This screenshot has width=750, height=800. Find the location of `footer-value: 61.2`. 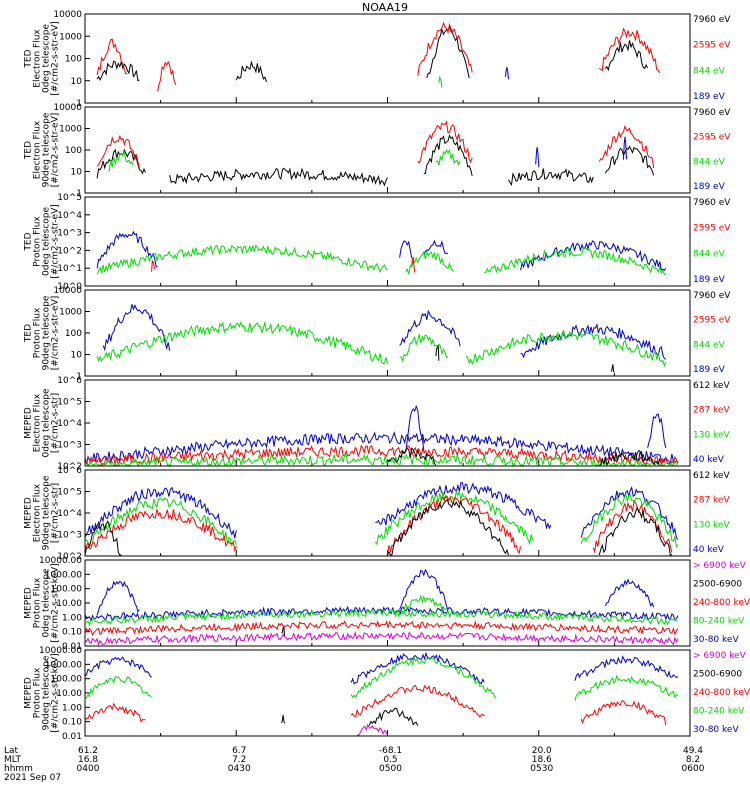

footer-value: 61.2 is located at coordinates (88, 751).